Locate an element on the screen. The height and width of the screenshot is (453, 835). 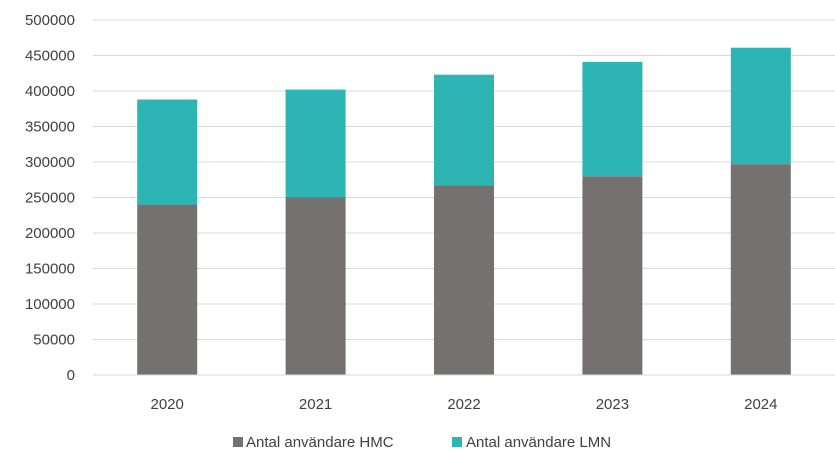
y-tick-label: 450000 is located at coordinates (50, 56).